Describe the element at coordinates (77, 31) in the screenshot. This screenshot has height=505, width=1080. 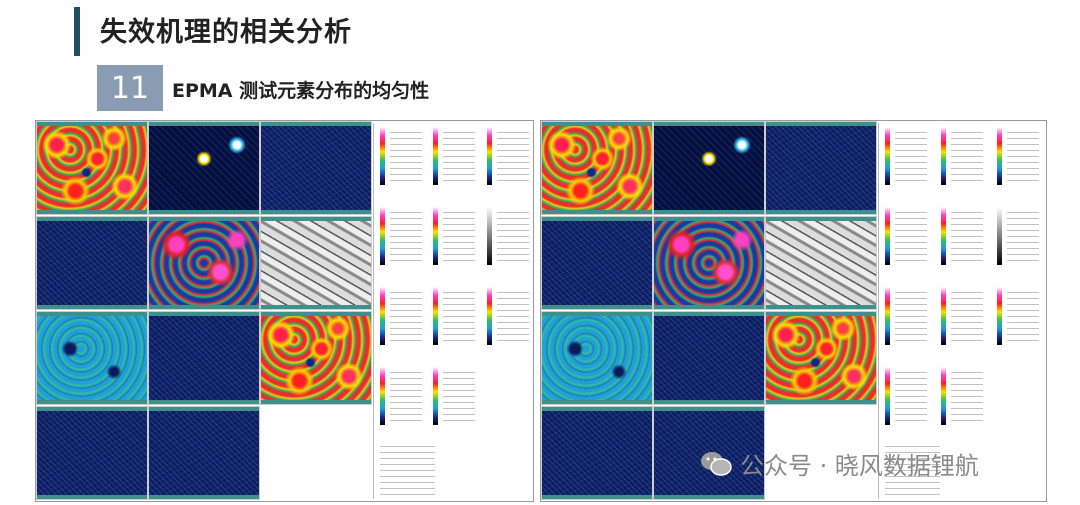
I see `title-accent` at that location.